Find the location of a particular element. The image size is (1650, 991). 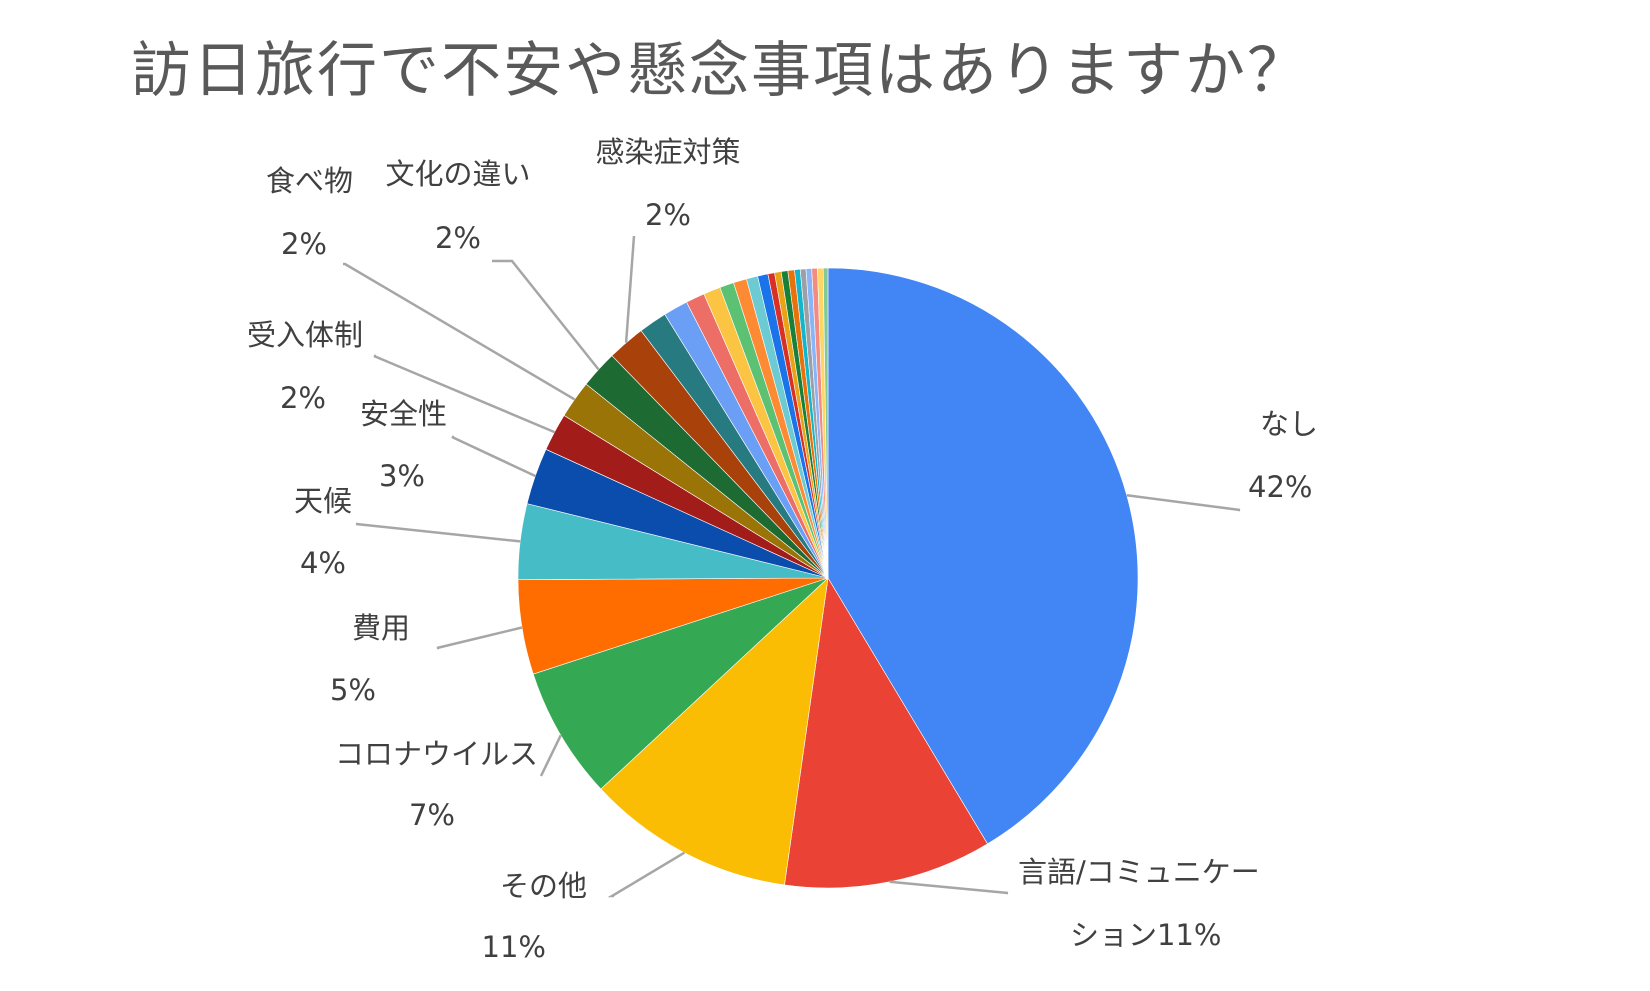

leader-line-受入体制 is located at coordinates (464, 394).